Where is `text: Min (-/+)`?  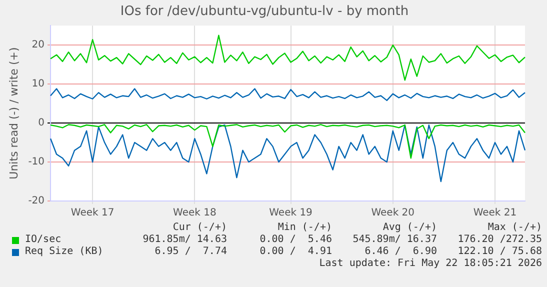 text: Min (-/+) is located at coordinates (304, 228).